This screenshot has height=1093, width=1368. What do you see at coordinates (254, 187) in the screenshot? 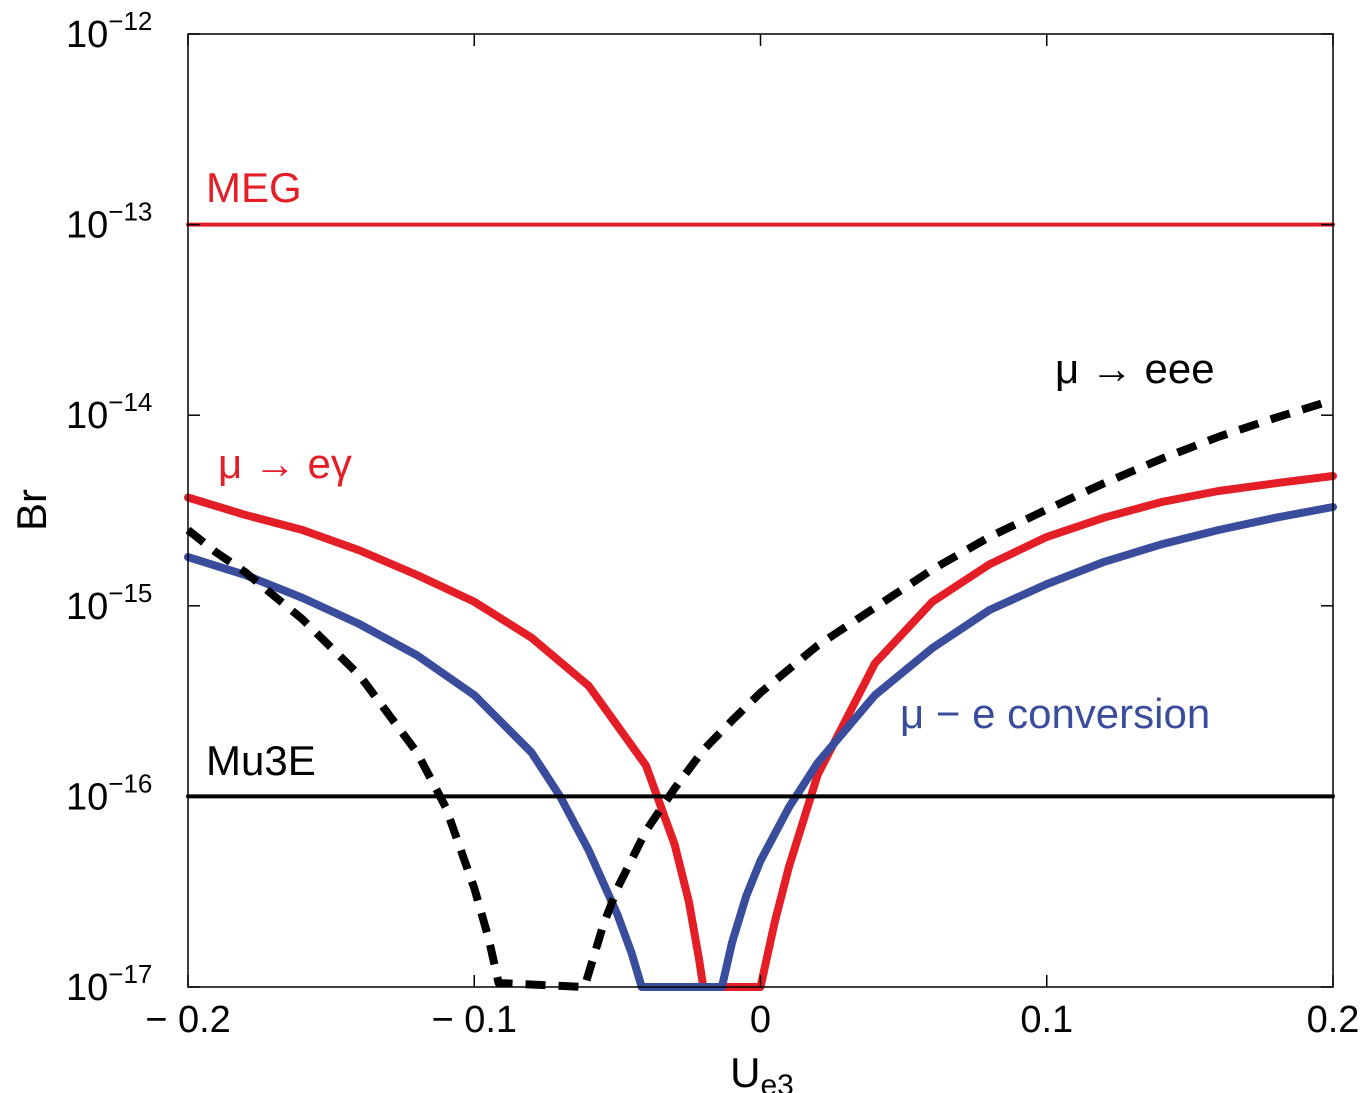
I see `label-meg: MEG` at bounding box center [254, 187].